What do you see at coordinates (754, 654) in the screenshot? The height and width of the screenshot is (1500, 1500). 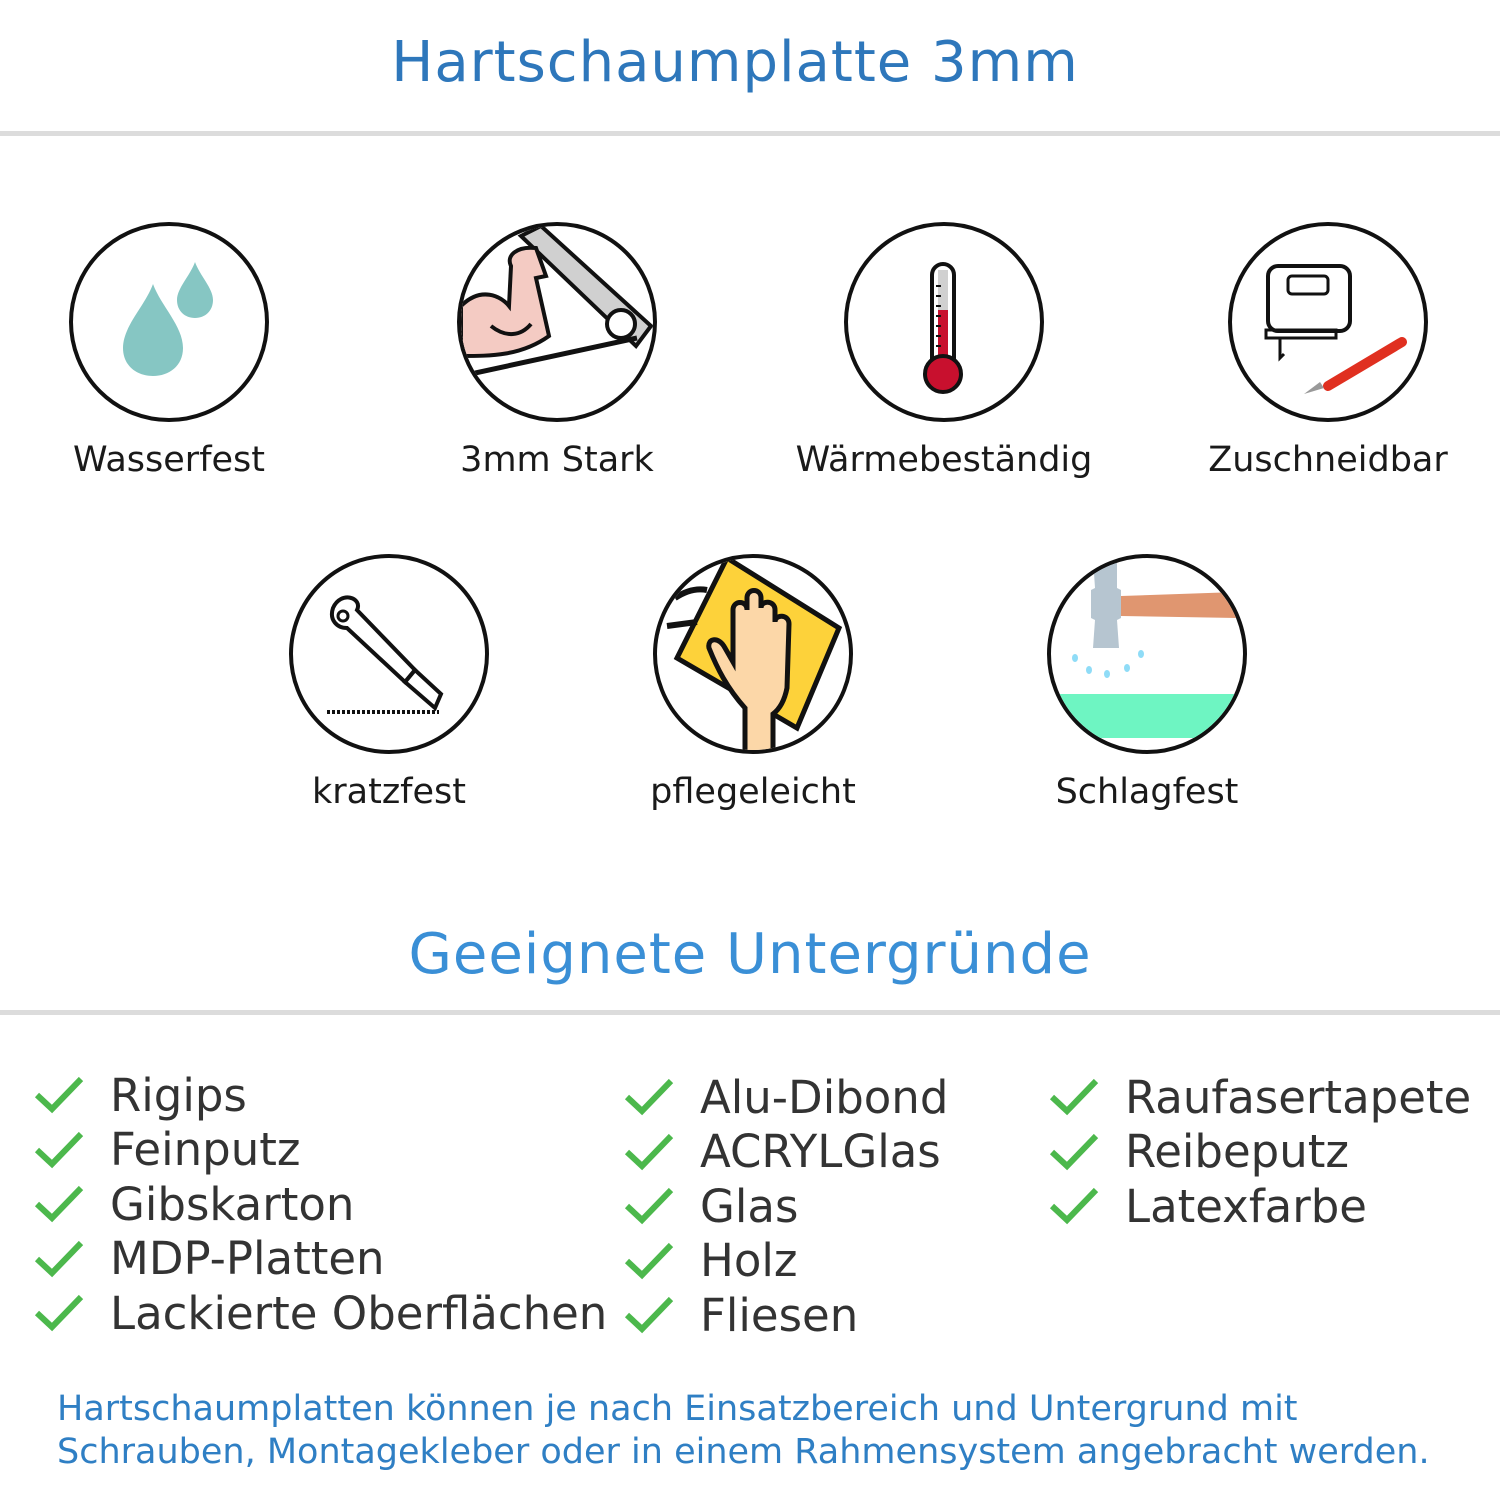 I see `hand-sponge-icon` at bounding box center [754, 654].